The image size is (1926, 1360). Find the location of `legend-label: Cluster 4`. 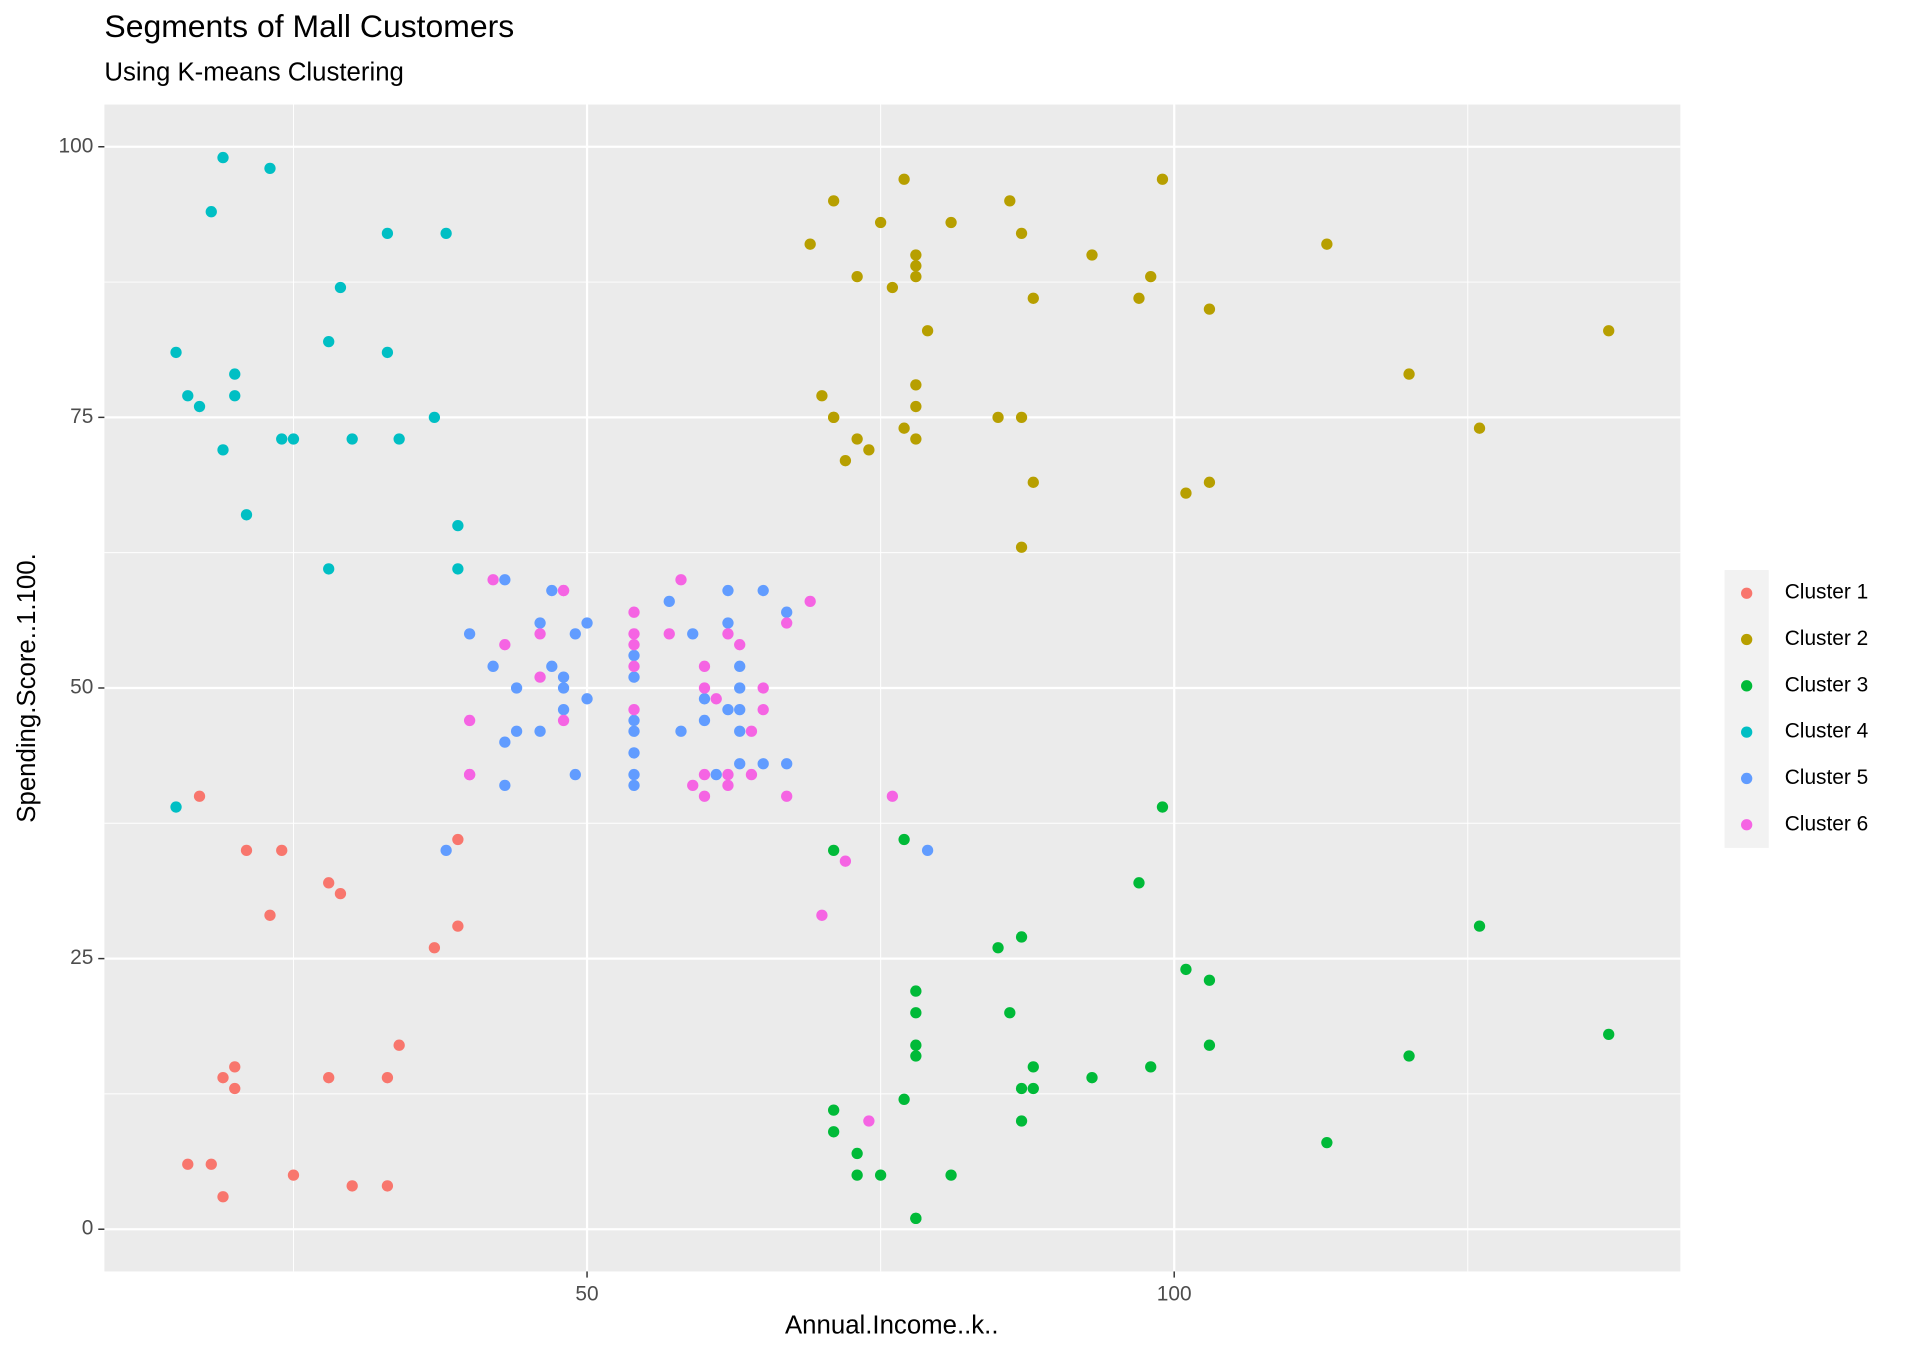

legend-label: Cluster 4 is located at coordinates (1827, 731).